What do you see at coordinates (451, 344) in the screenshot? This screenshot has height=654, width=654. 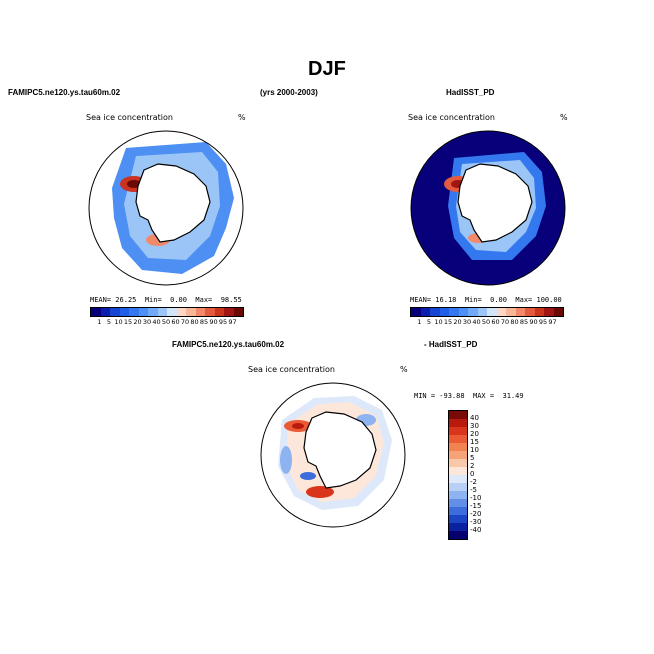 I see `bottom-right-case-label: - HadISST_PD` at bounding box center [451, 344].